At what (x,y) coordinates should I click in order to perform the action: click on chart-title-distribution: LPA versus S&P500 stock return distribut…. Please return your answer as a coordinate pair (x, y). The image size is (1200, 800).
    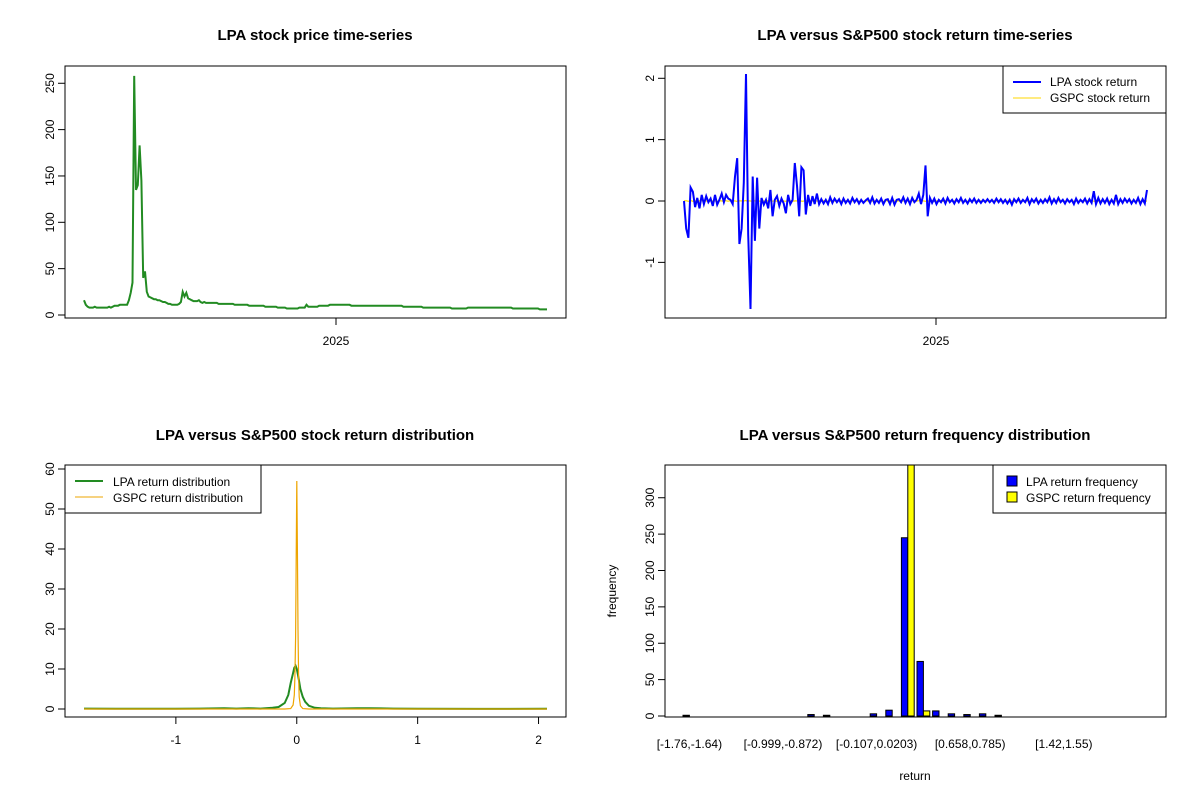
    Looking at the image, I should click on (315, 435).